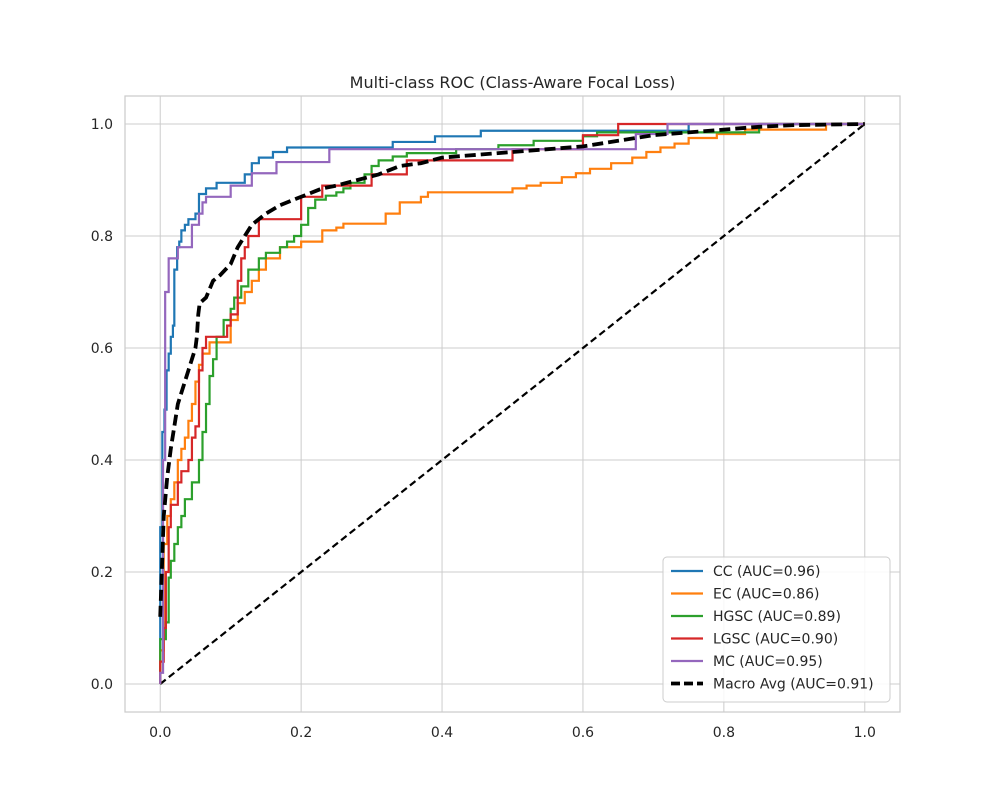 This screenshot has width=1000, height=800. Describe the element at coordinates (865, 733) in the screenshot. I see `x-tick-label: 1.0` at that location.